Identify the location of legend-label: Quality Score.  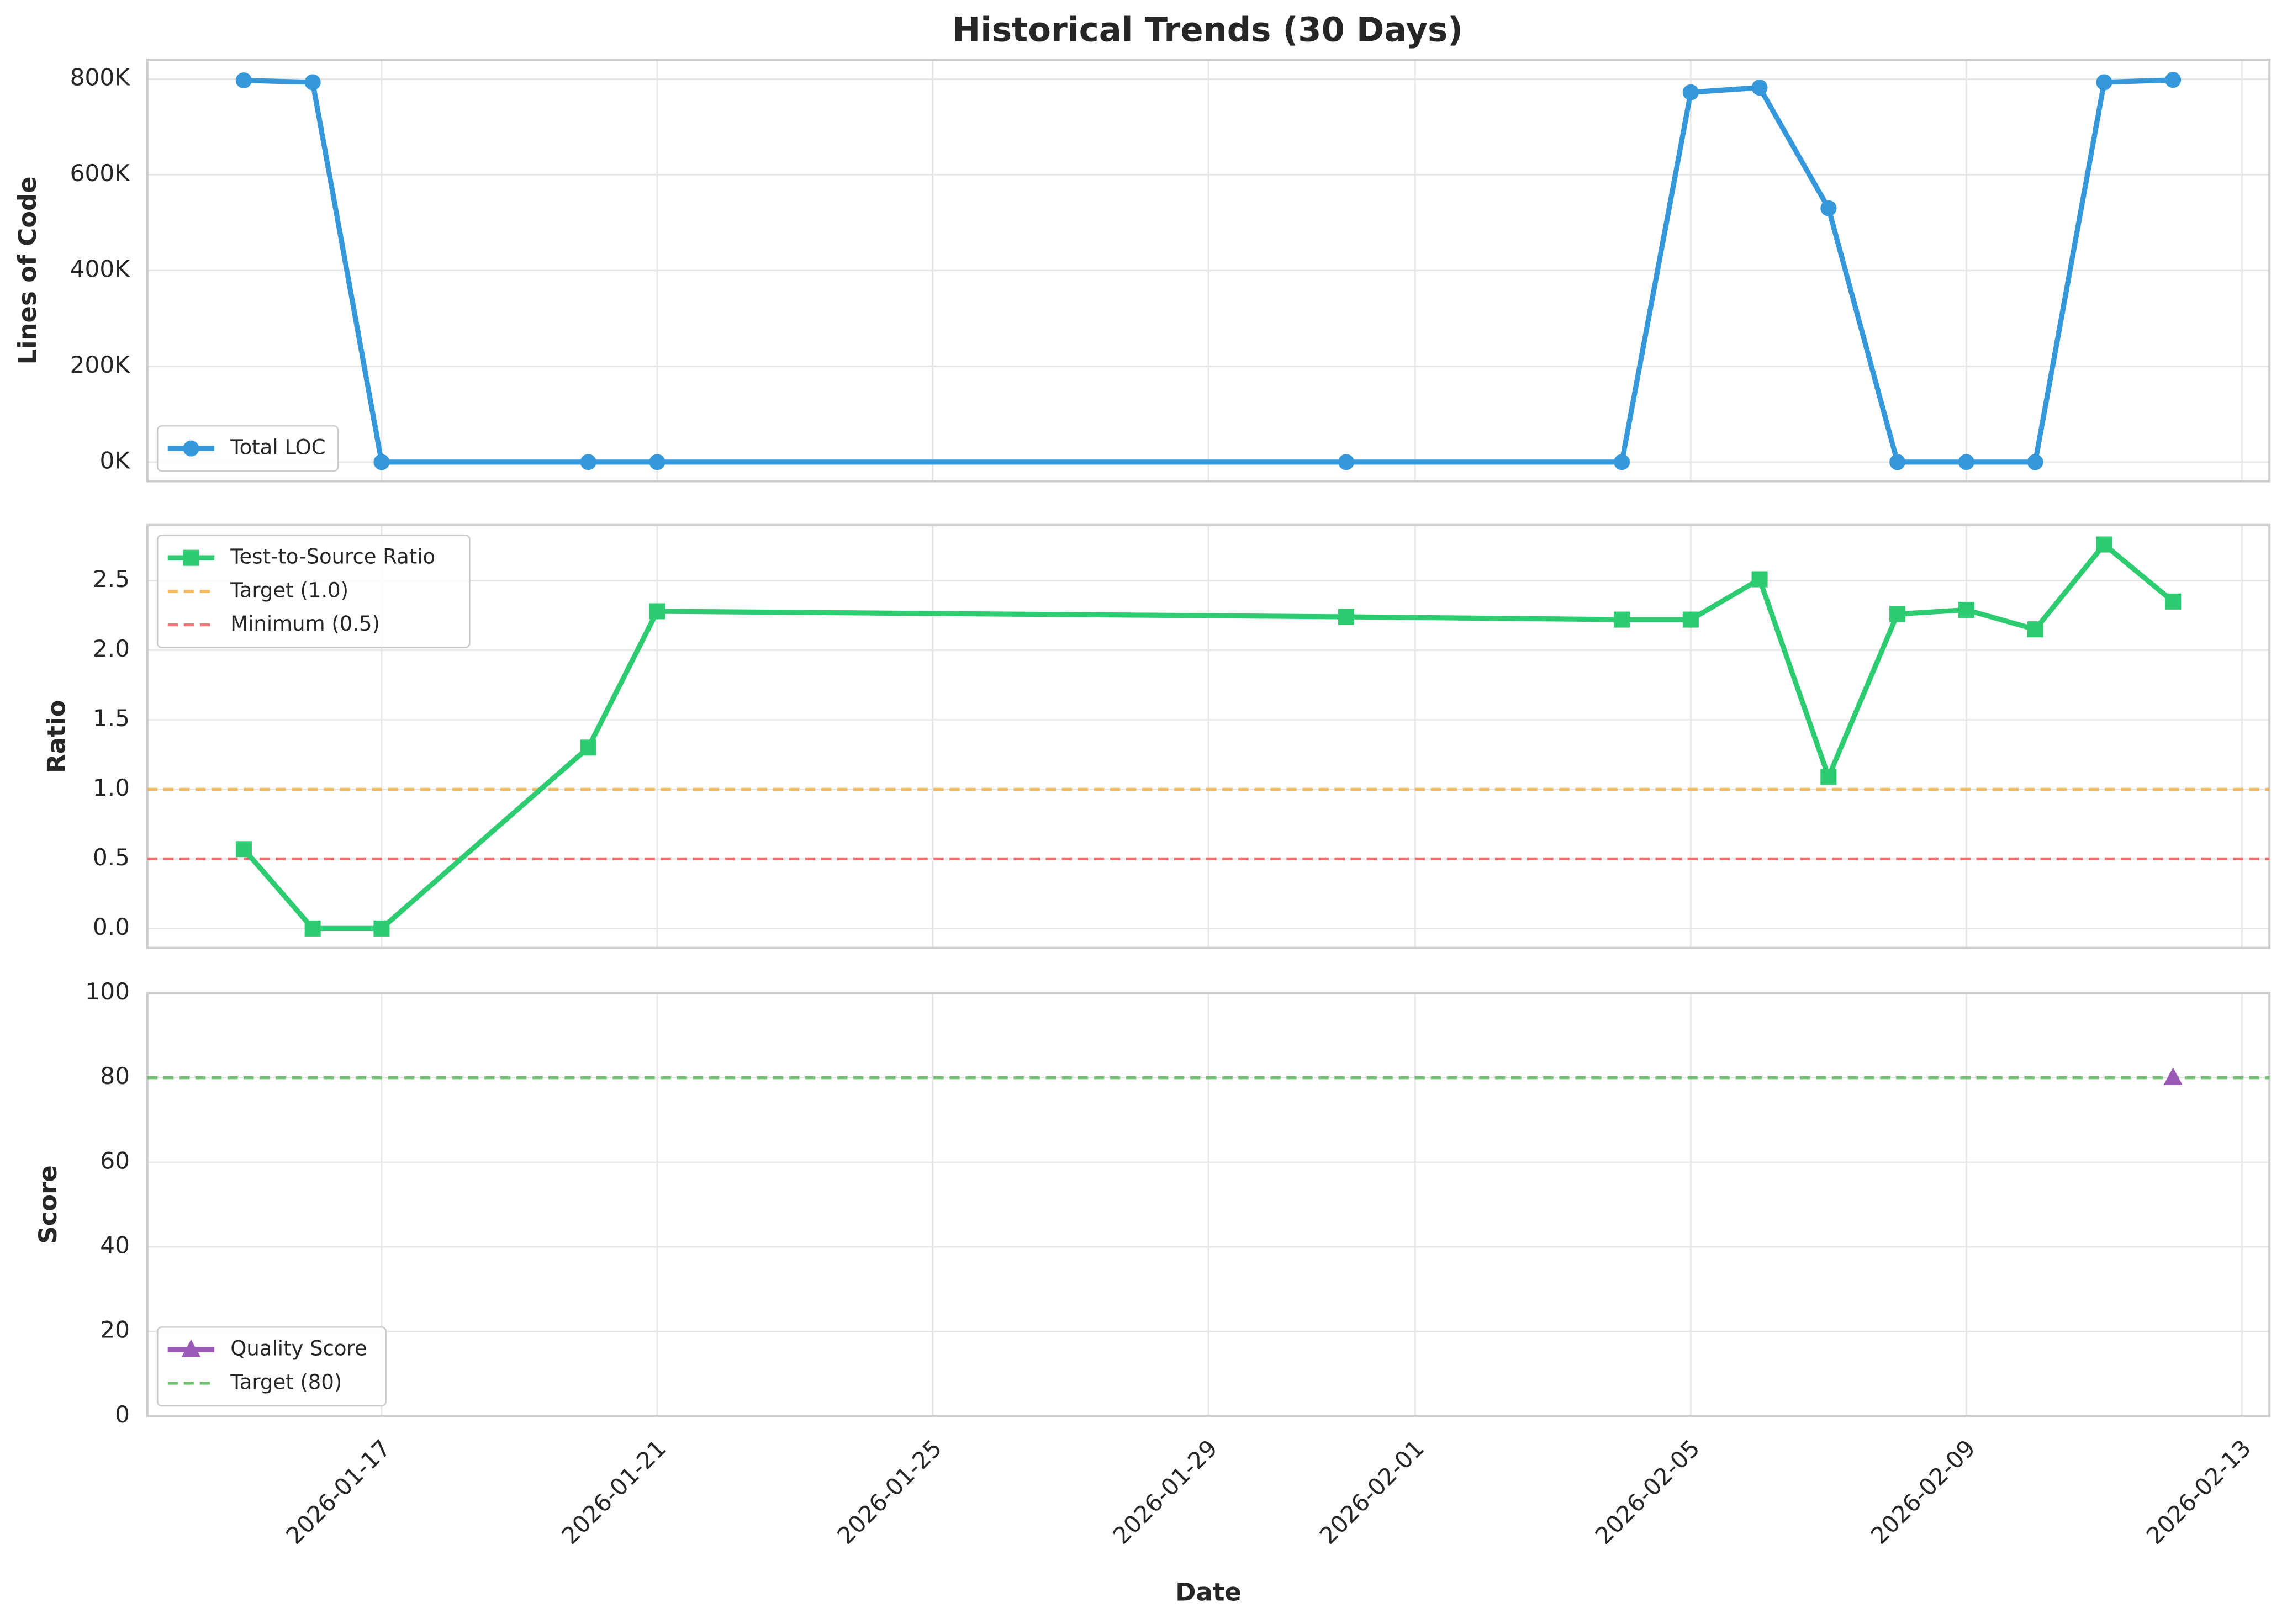
(299, 1349).